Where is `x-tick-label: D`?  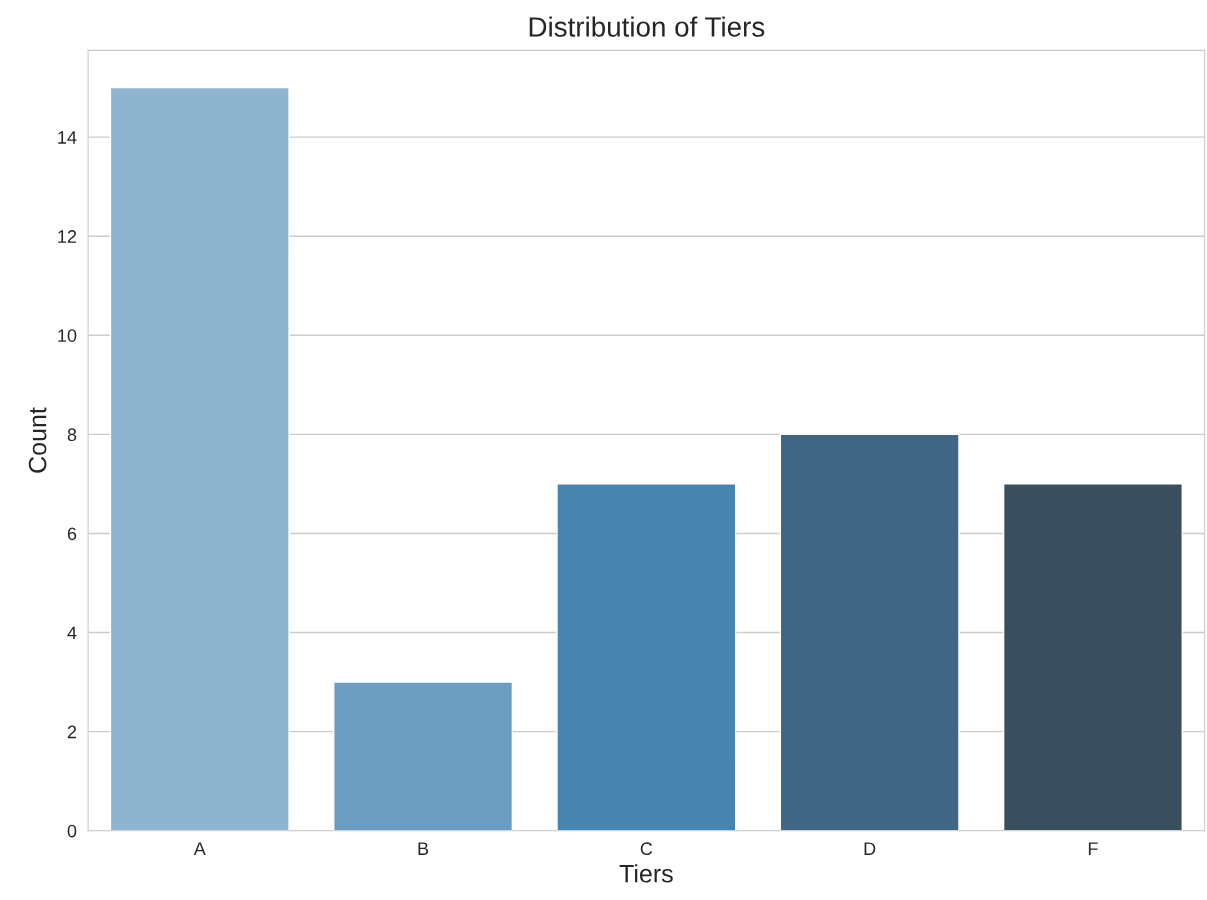
x-tick-label: D is located at coordinates (870, 848).